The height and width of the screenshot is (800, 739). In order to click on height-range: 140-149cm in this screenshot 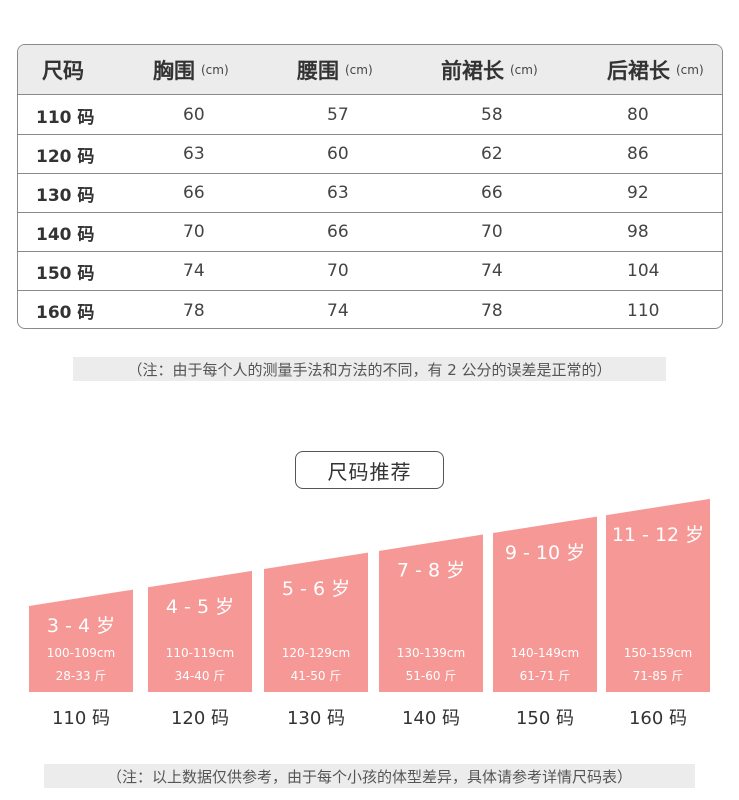, I will do `click(545, 653)`.